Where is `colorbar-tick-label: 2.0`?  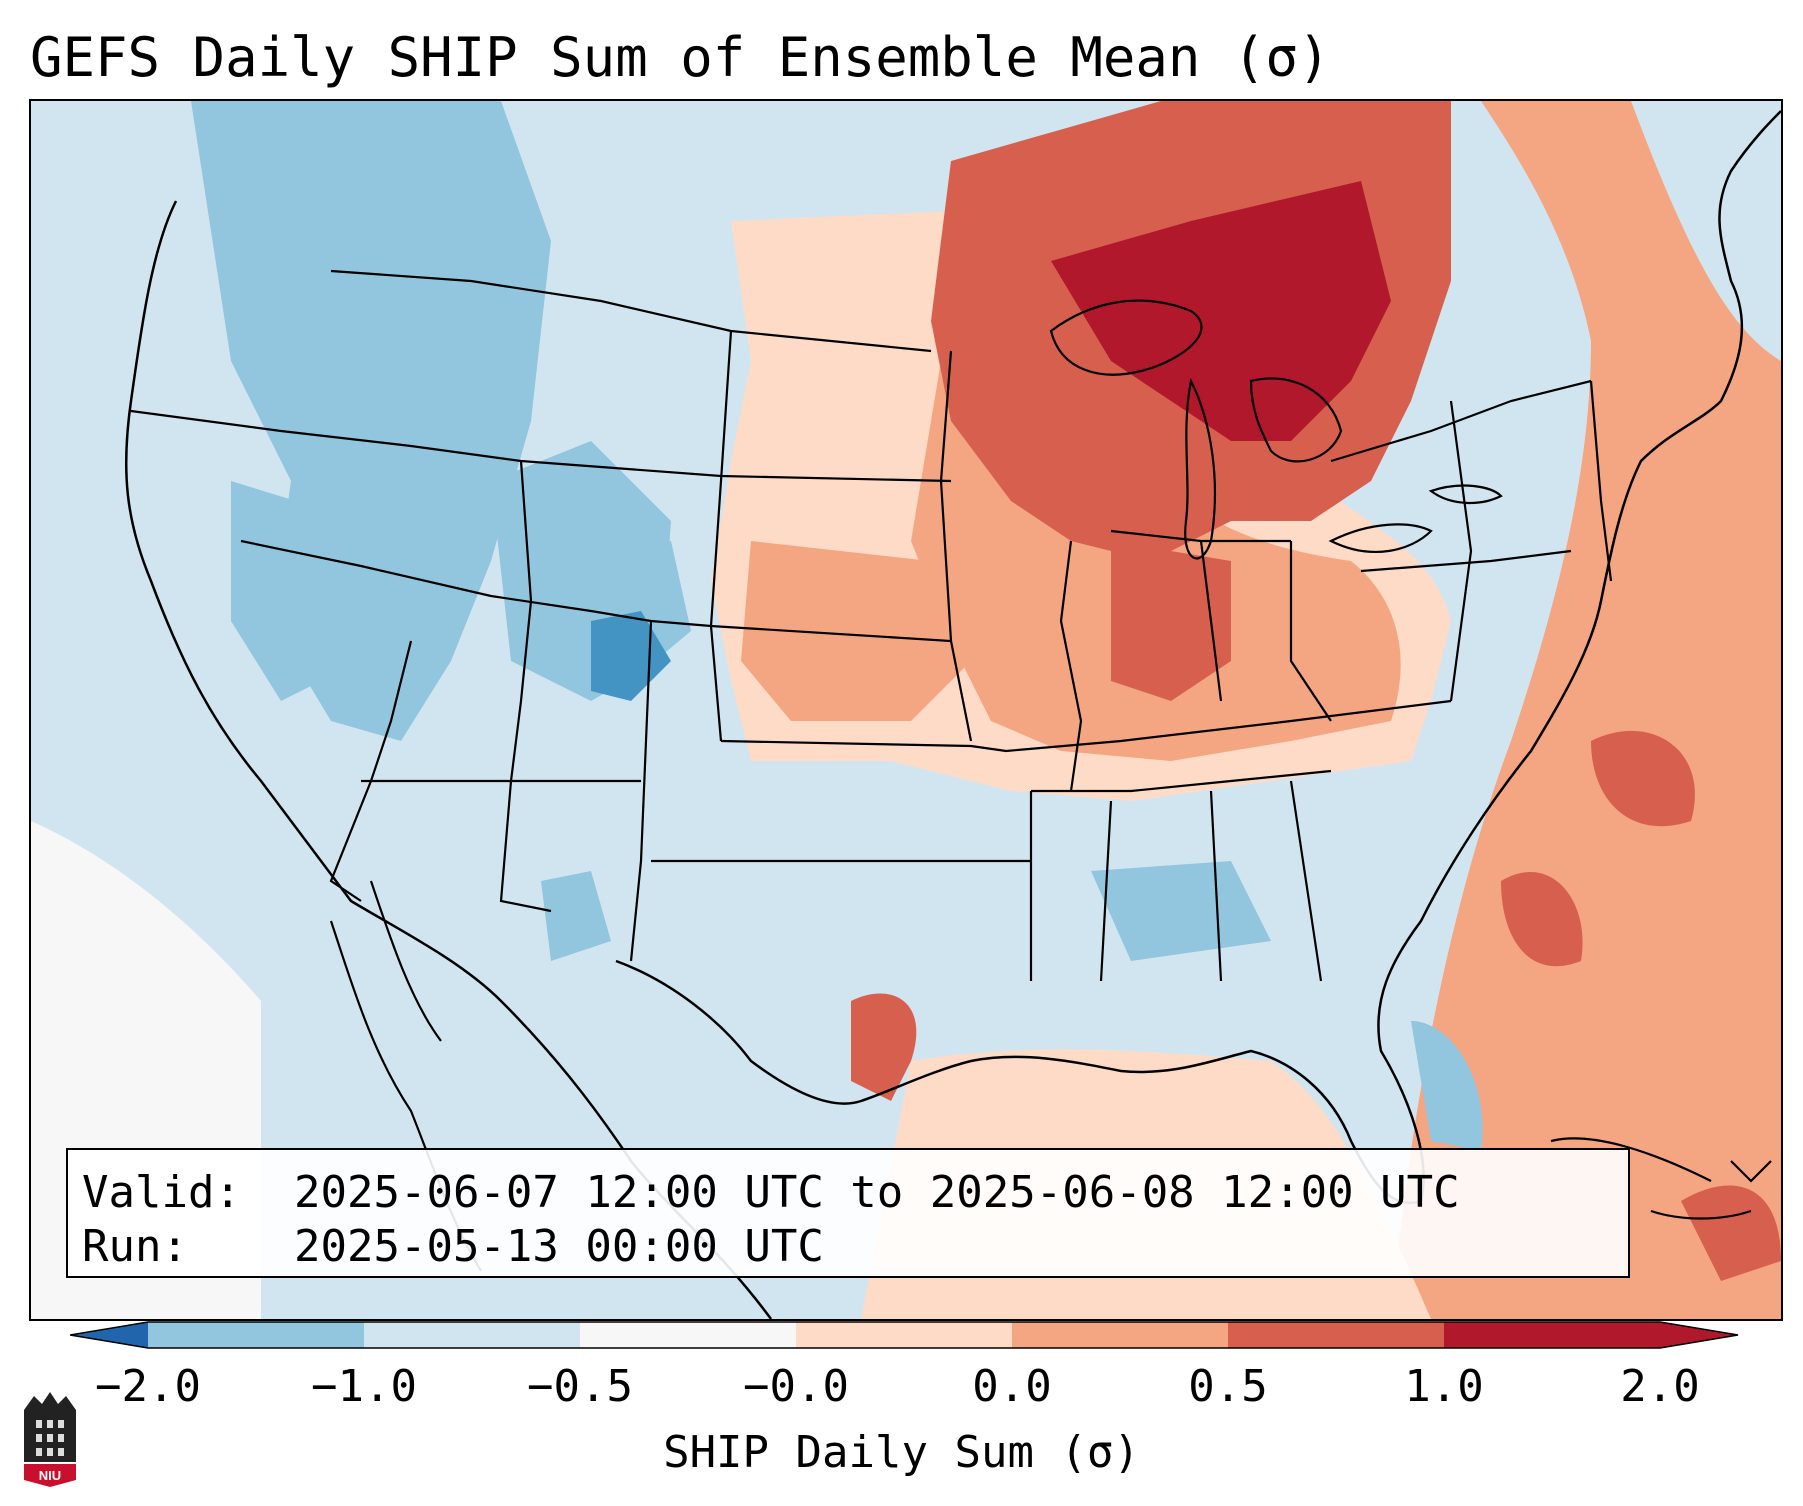 colorbar-tick-label: 2.0 is located at coordinates (1660, 1386).